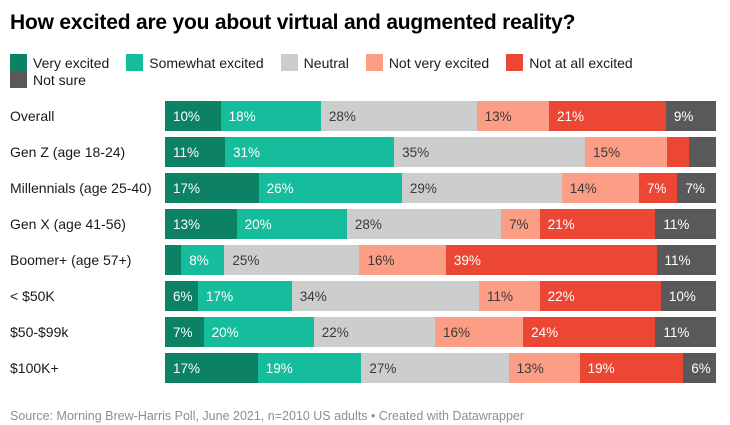 This screenshot has width=730, height=425. Describe the element at coordinates (32, 296) in the screenshot. I see `row-label: < $50K` at that location.